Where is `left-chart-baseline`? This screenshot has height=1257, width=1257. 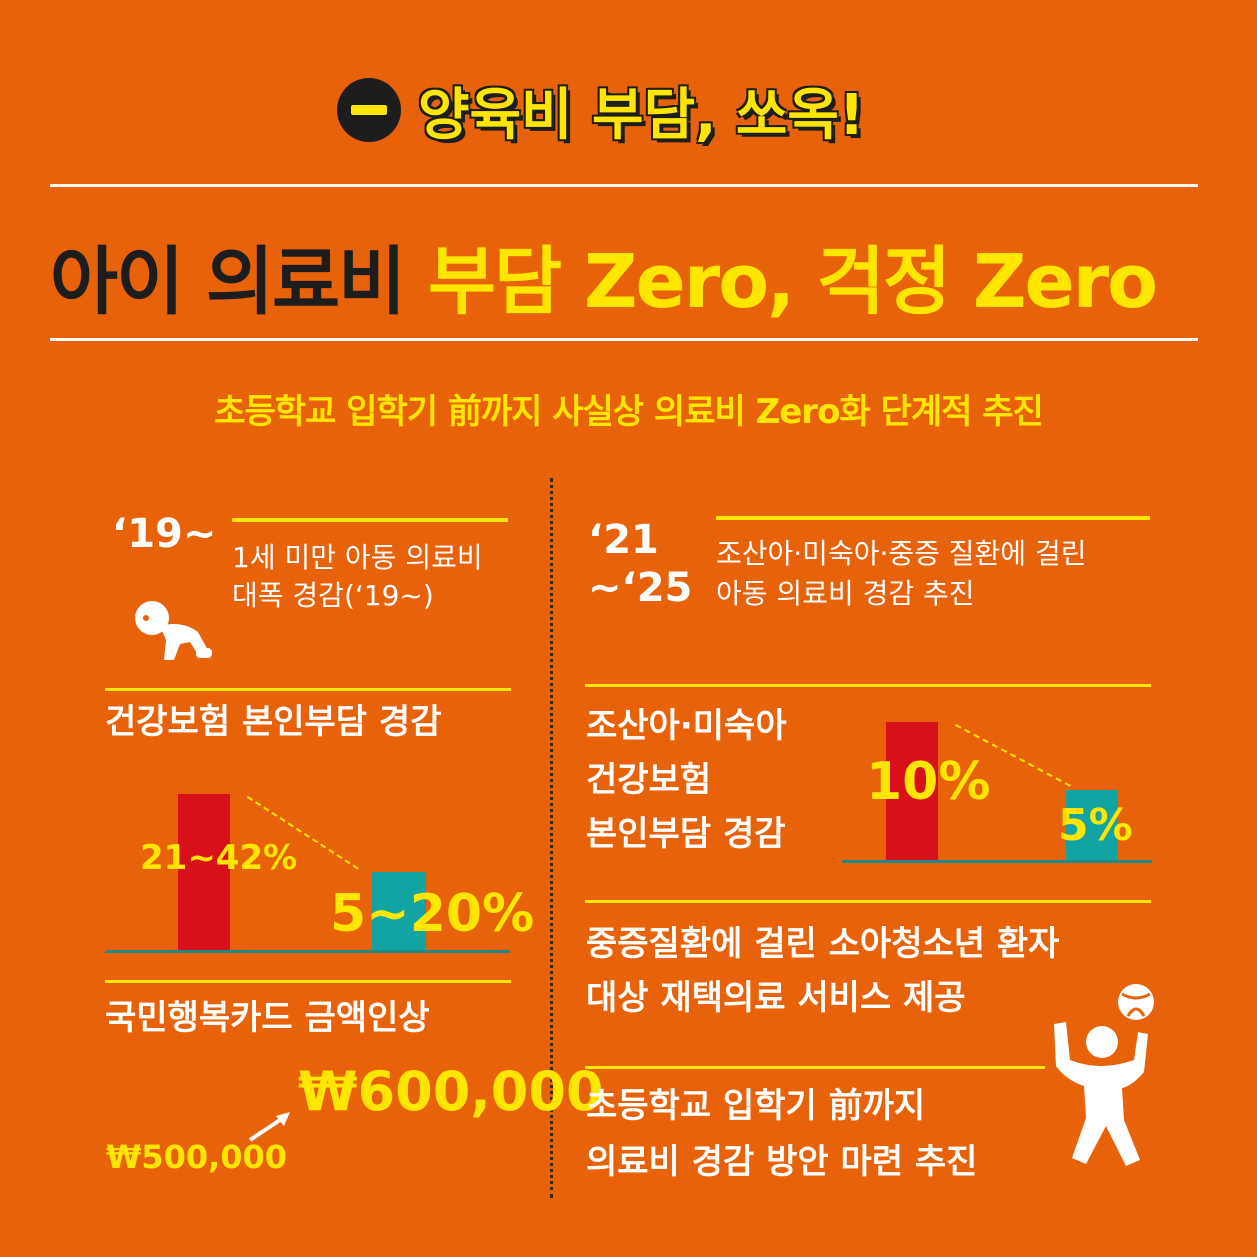
left-chart-baseline is located at coordinates (307, 951).